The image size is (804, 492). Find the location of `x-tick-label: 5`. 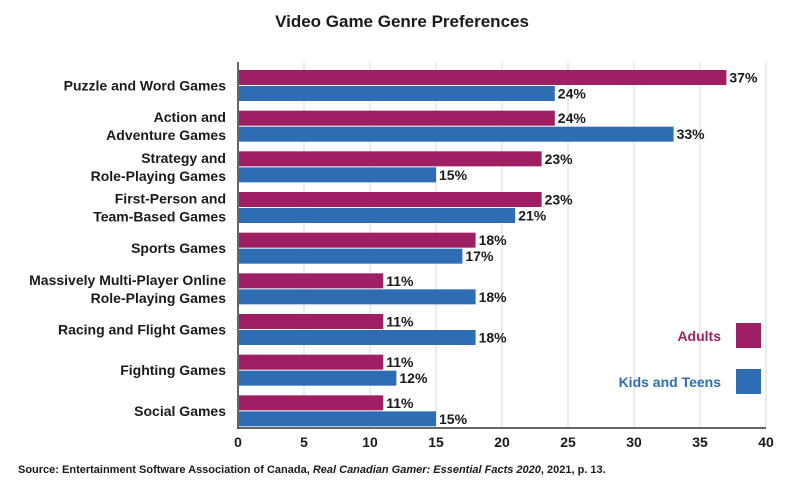

x-tick-label: 5 is located at coordinates (304, 442).